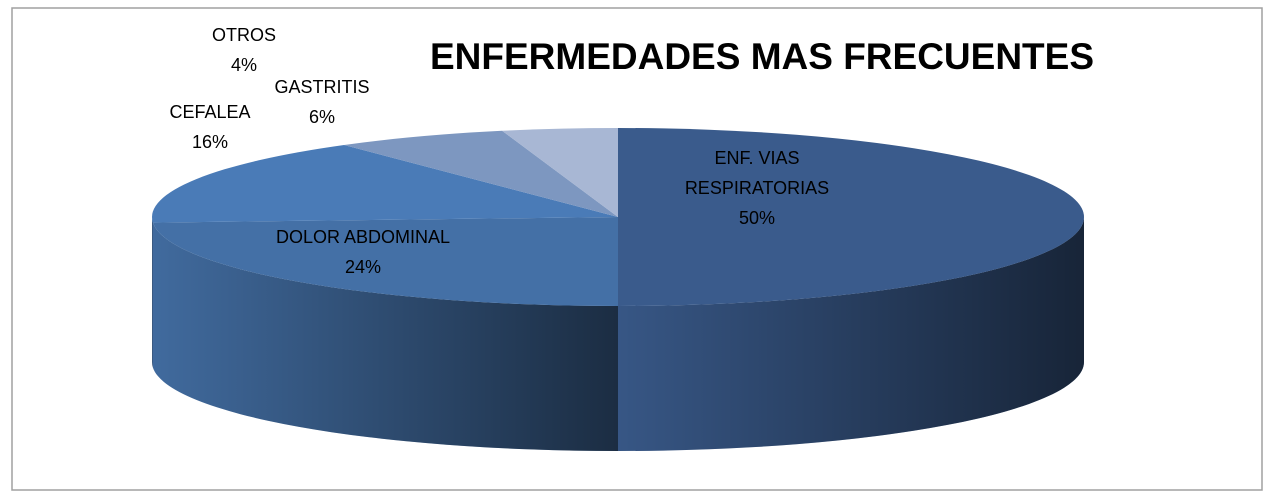  Describe the element at coordinates (244, 65) in the screenshot. I see `value-label: 4%` at that location.